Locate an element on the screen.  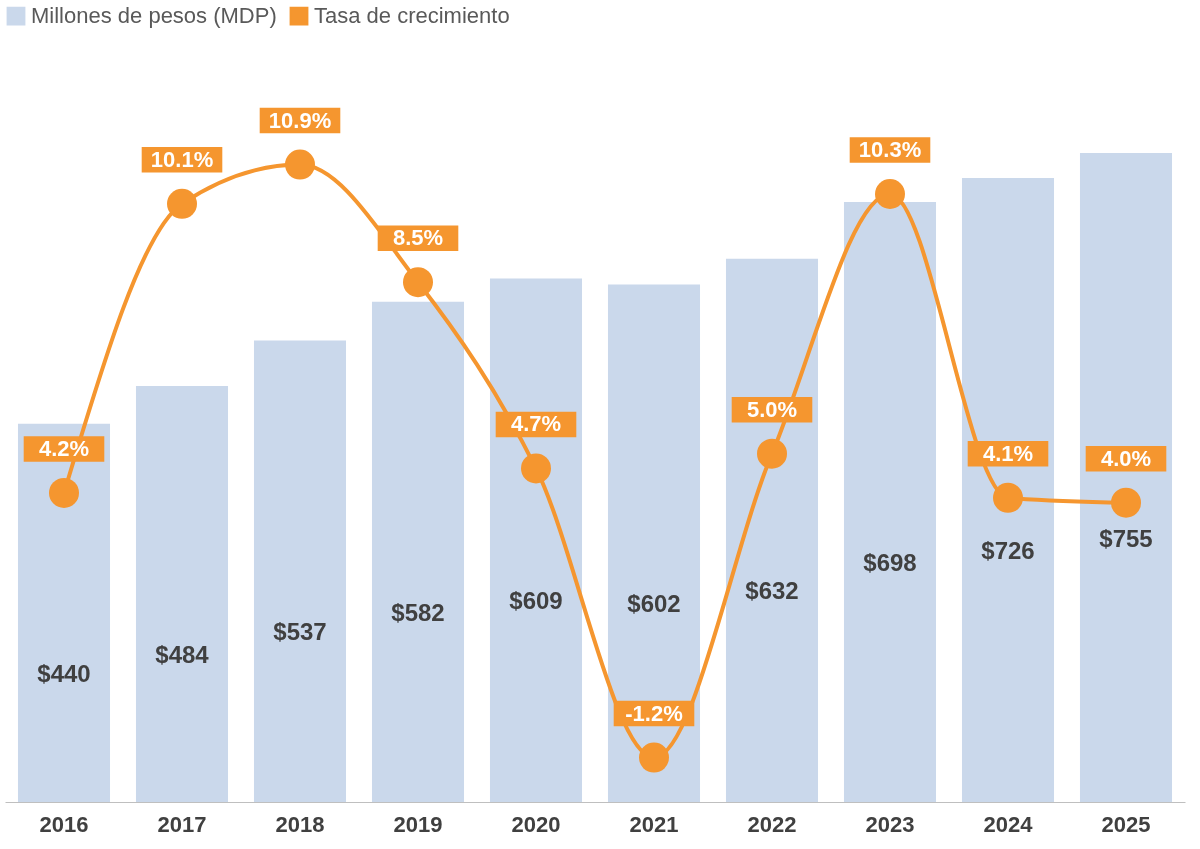
data-label: 4.7% is located at coordinates (536, 424).